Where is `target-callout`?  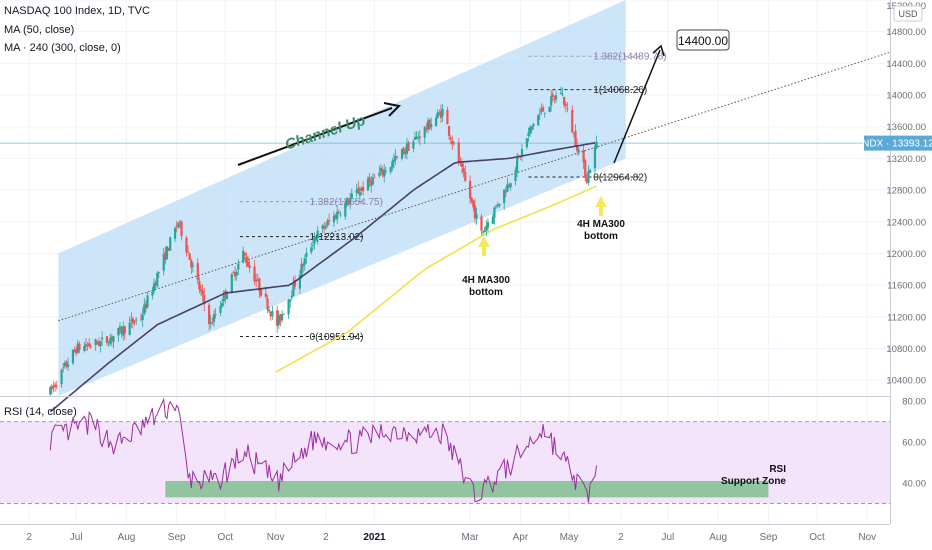 target-callout is located at coordinates (703, 40).